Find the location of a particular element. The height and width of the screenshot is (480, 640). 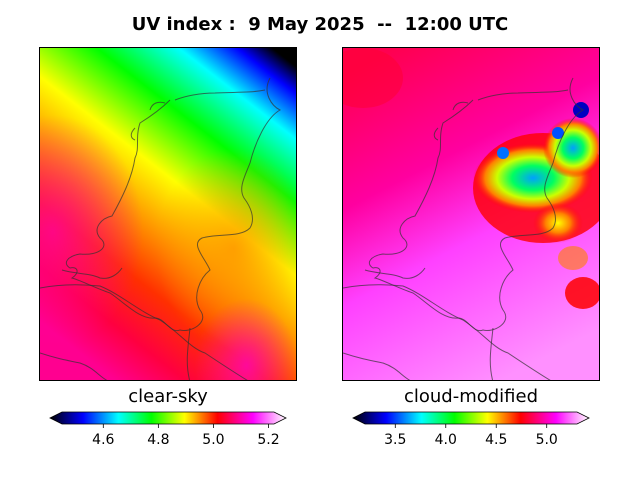

panel-label-clear-sky: clear-sky is located at coordinates (168, 396).